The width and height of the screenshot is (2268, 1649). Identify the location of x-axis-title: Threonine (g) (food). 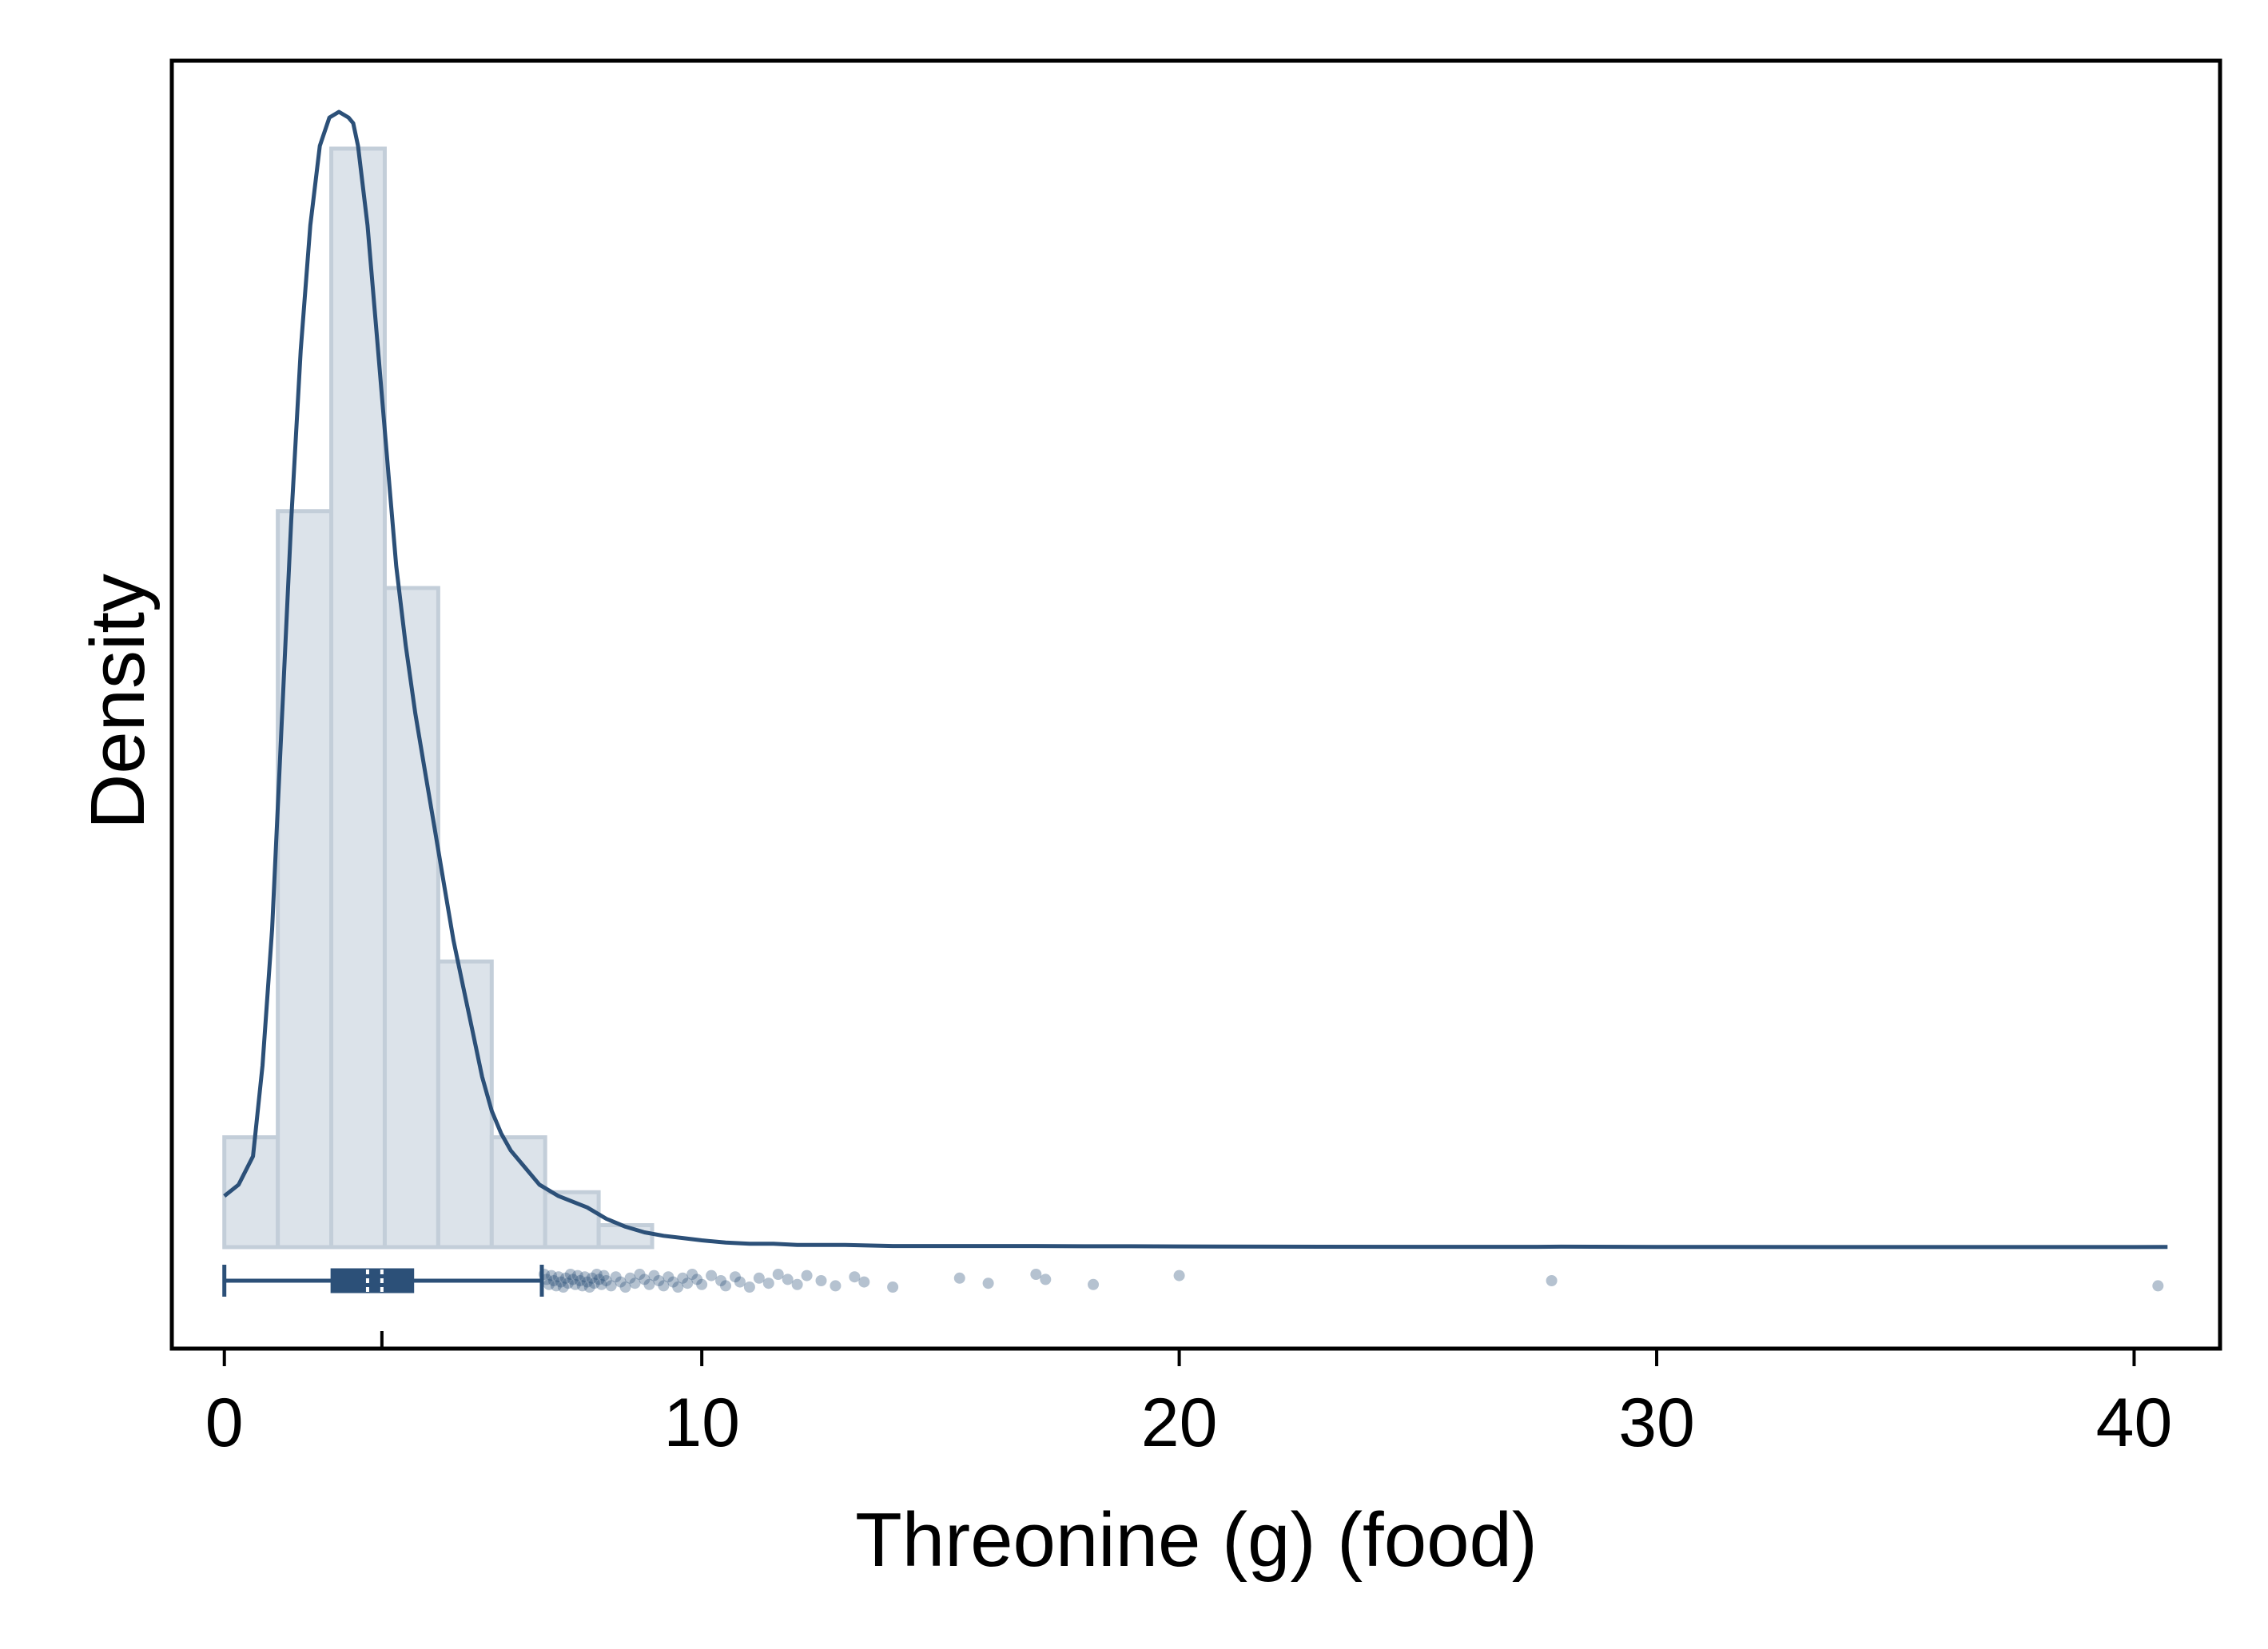
(1196, 1540).